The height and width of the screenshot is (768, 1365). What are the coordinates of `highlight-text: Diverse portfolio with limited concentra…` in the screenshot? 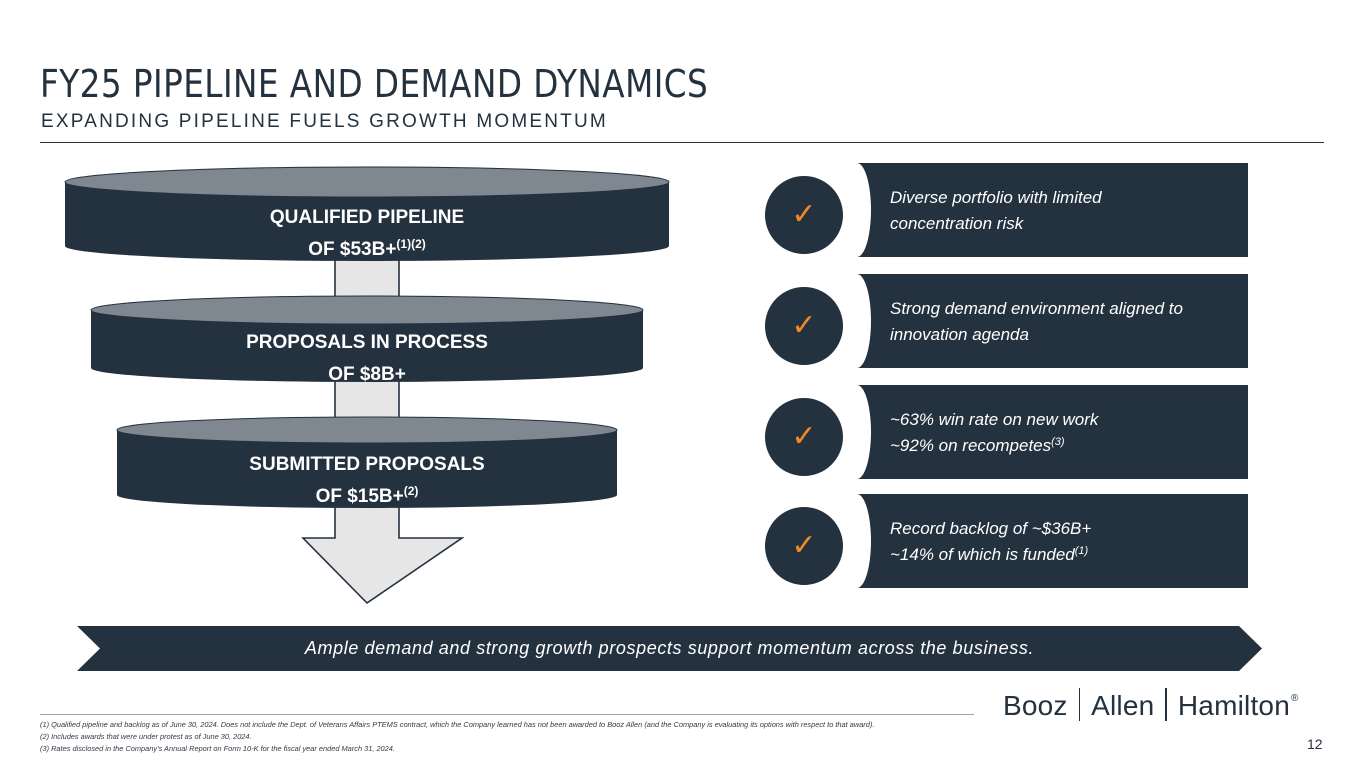 It's located at (996, 210).